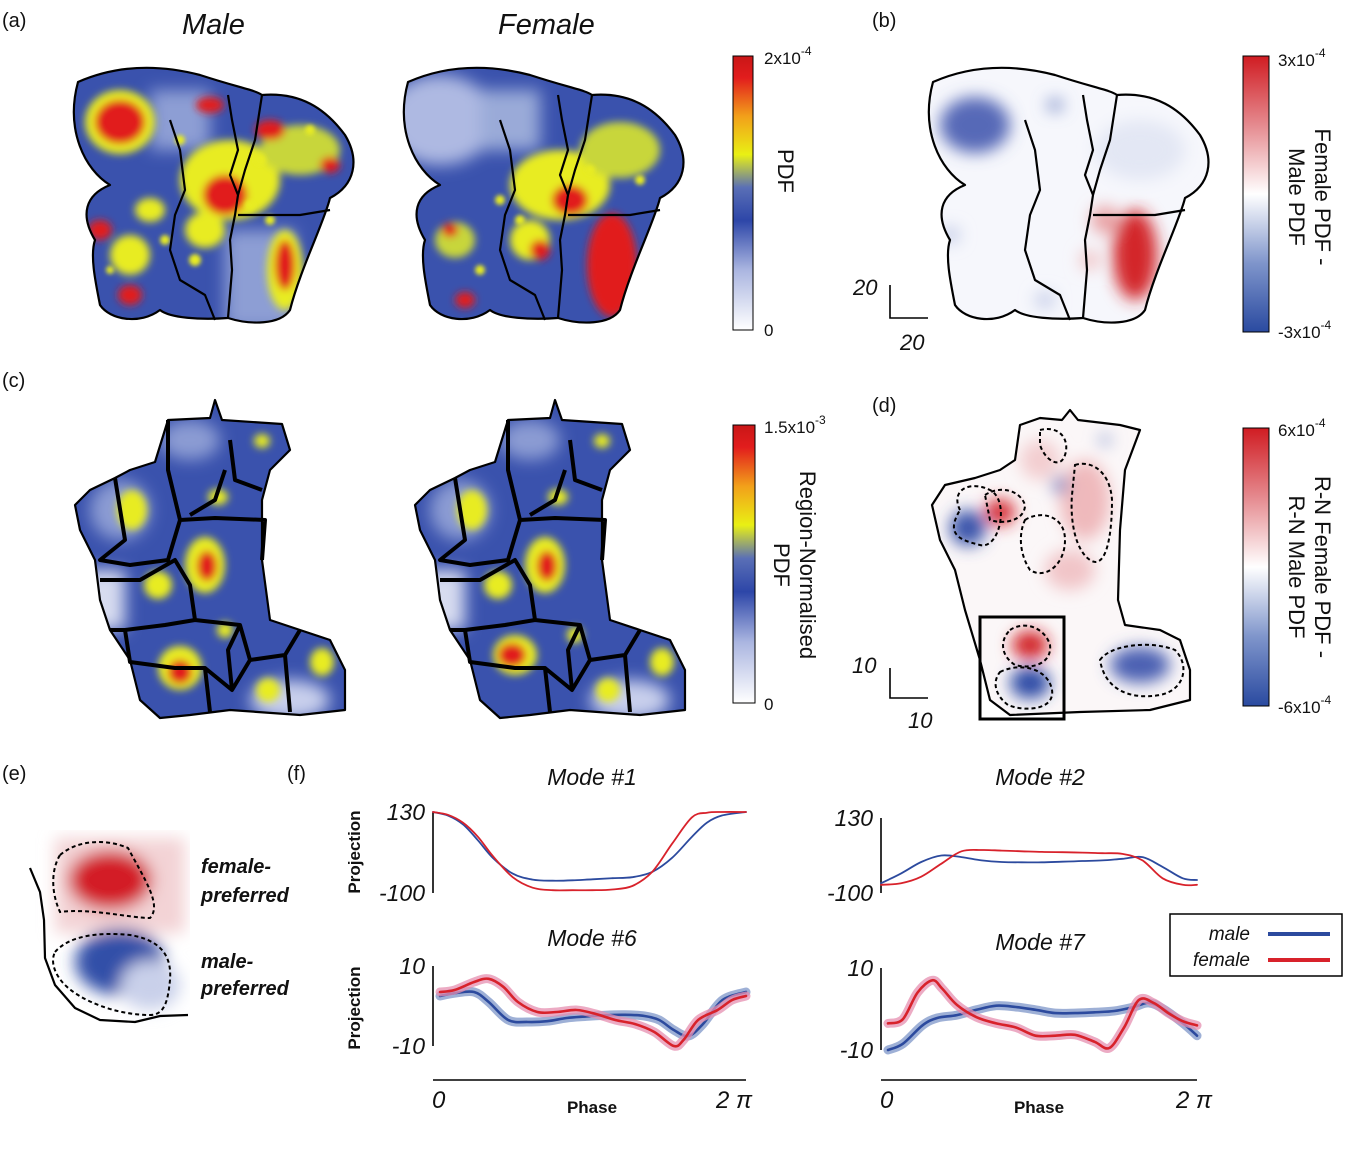 The width and height of the screenshot is (1355, 1161). What do you see at coordinates (785, 171) in the screenshot?
I see `colorbar-a-label: PDF` at bounding box center [785, 171].